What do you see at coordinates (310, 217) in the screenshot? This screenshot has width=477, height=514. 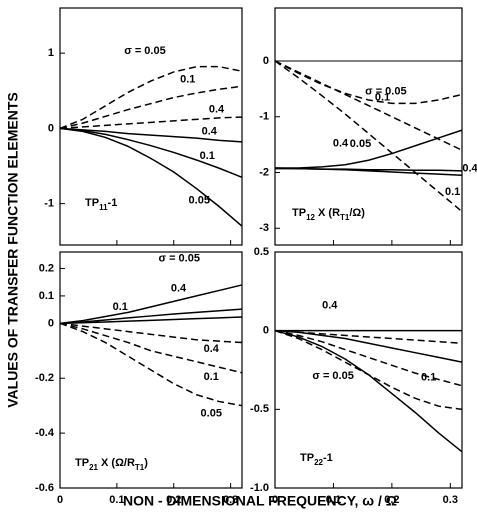 I see `panel-title-part: 12` at bounding box center [310, 217].